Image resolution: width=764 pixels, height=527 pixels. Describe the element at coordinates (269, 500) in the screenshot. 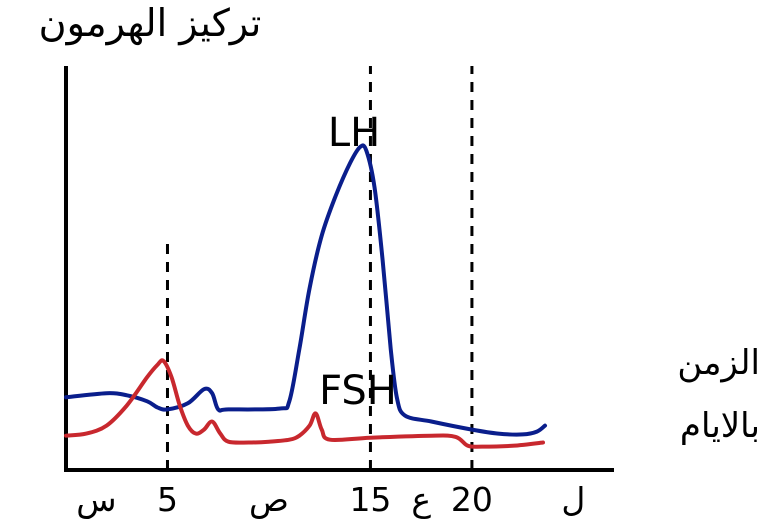

I see `x-tick-label: ص` at that location.